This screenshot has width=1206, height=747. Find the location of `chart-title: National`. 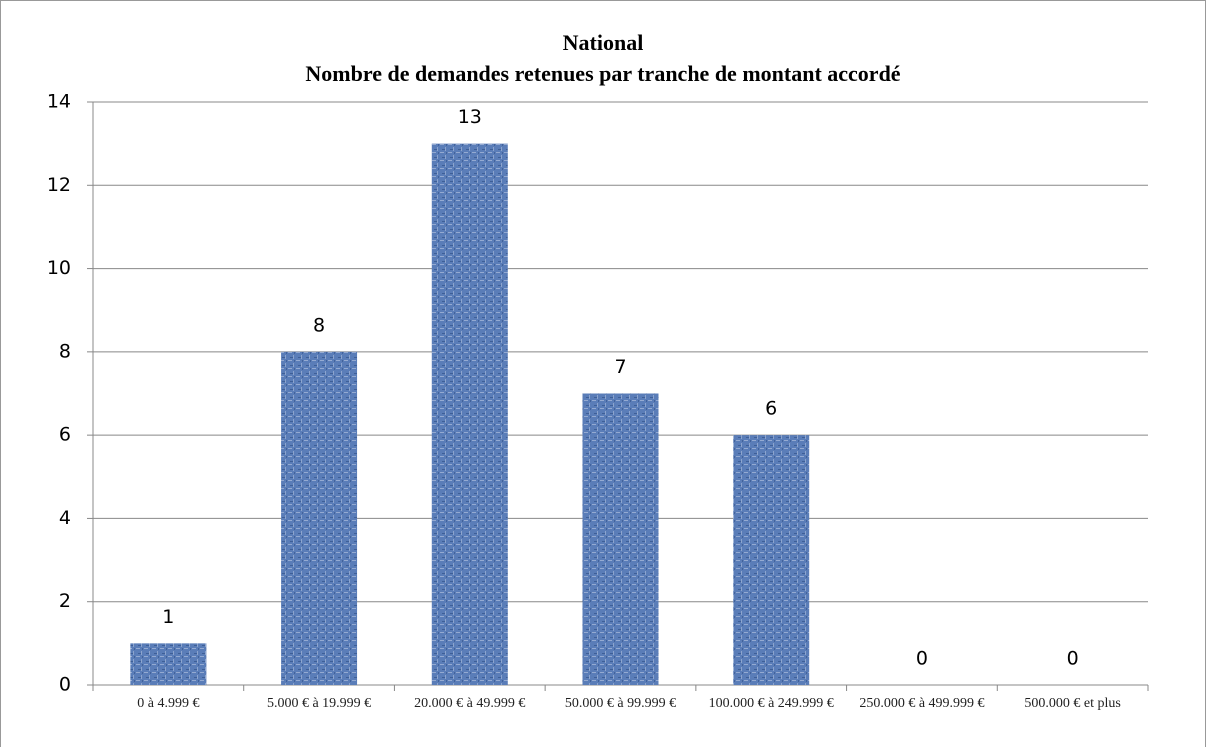

chart-title: National is located at coordinates (603, 42).